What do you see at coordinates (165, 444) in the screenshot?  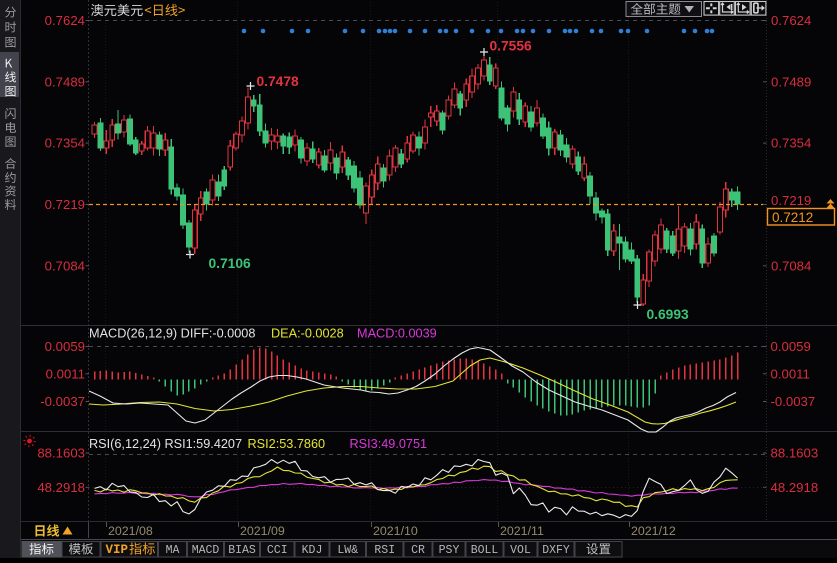 I see `svg-text: RSI(6,12,24) RSI1:59.4207` at bounding box center [165, 444].